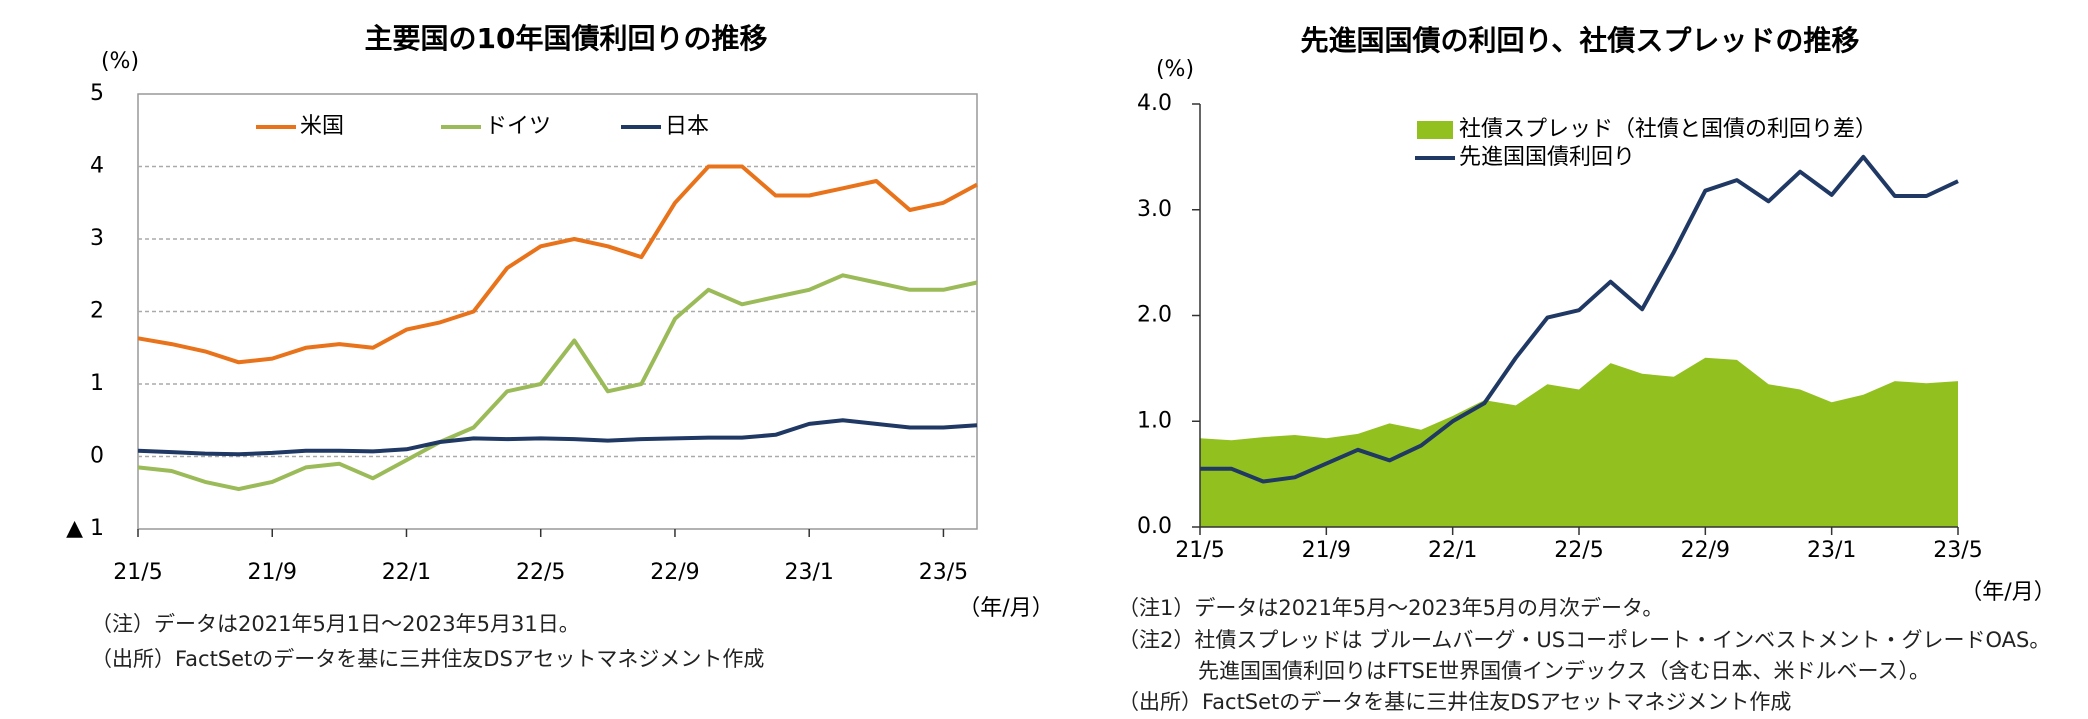 The width and height of the screenshot is (2088, 719). What do you see at coordinates (97, 93) in the screenshot?
I see `y-tick-label: 5` at bounding box center [97, 93].